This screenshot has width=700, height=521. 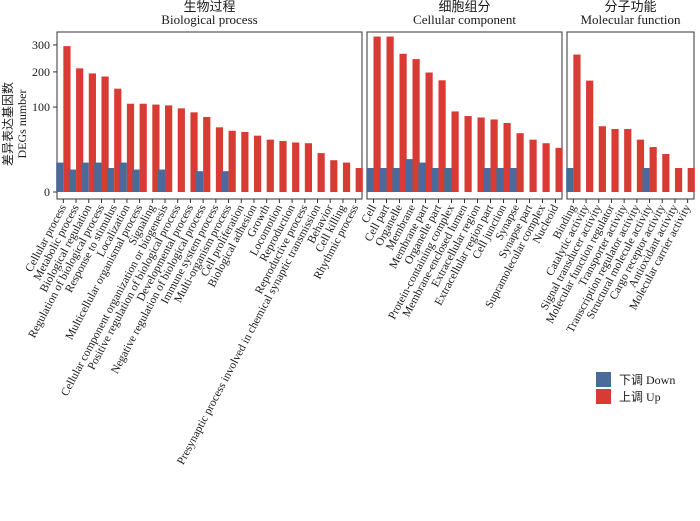 What do you see at coordinates (7, 124) in the screenshot?
I see `y-axis-label-cn: 差异表达基因数` at bounding box center [7, 124].